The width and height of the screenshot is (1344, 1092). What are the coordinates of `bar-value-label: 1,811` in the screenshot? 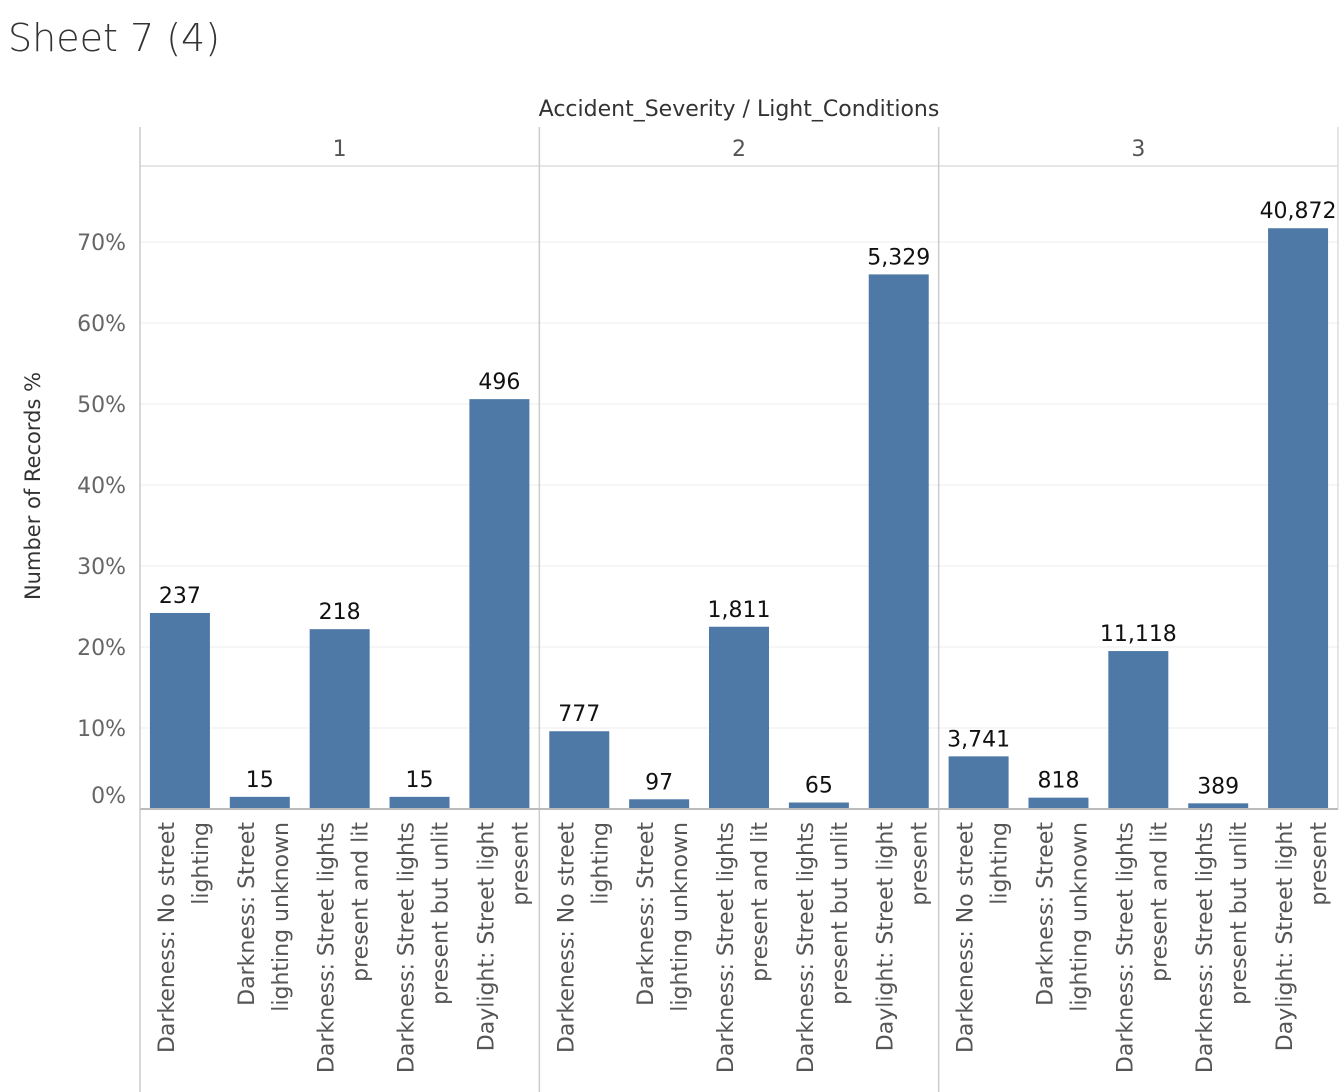 It's located at (739, 610).